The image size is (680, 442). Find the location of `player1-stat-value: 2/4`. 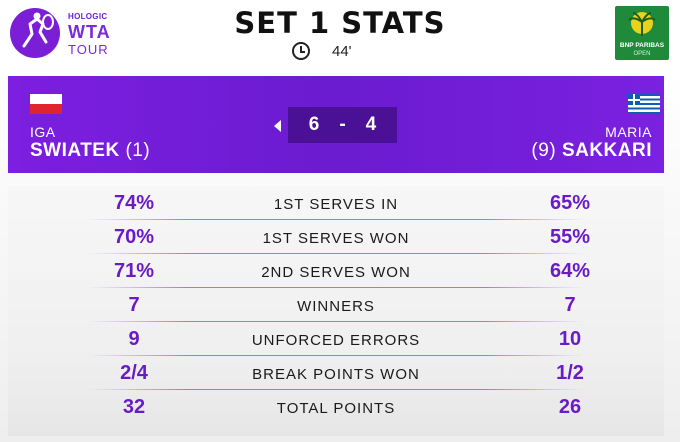

player1-stat-value: 2/4 is located at coordinates (134, 373).